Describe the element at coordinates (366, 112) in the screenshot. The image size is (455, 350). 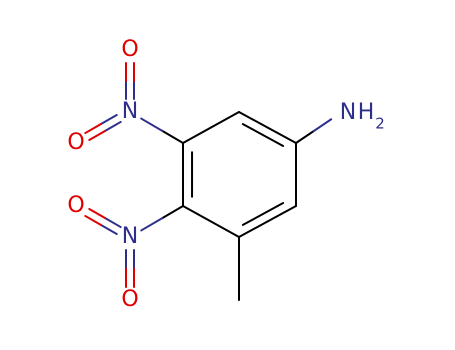
I see `atom-label: H` at that location.